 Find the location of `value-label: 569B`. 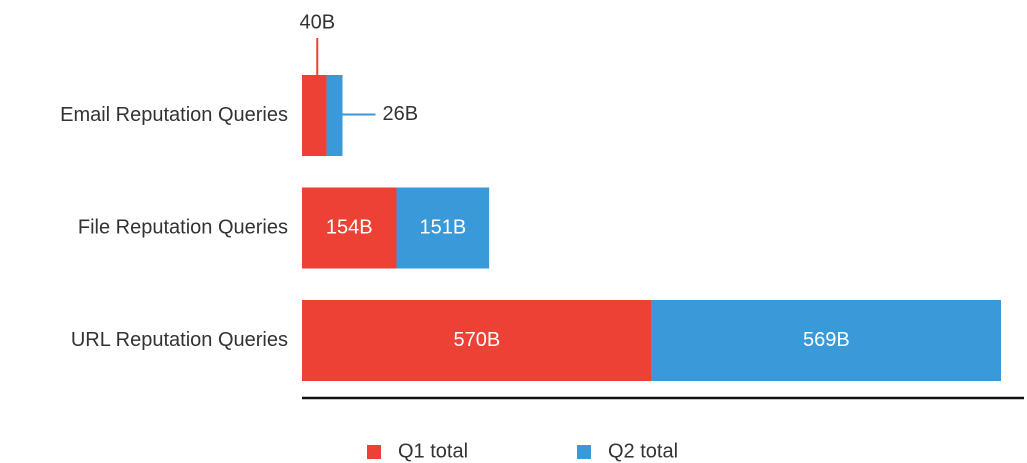

value-label: 569B is located at coordinates (826, 340).